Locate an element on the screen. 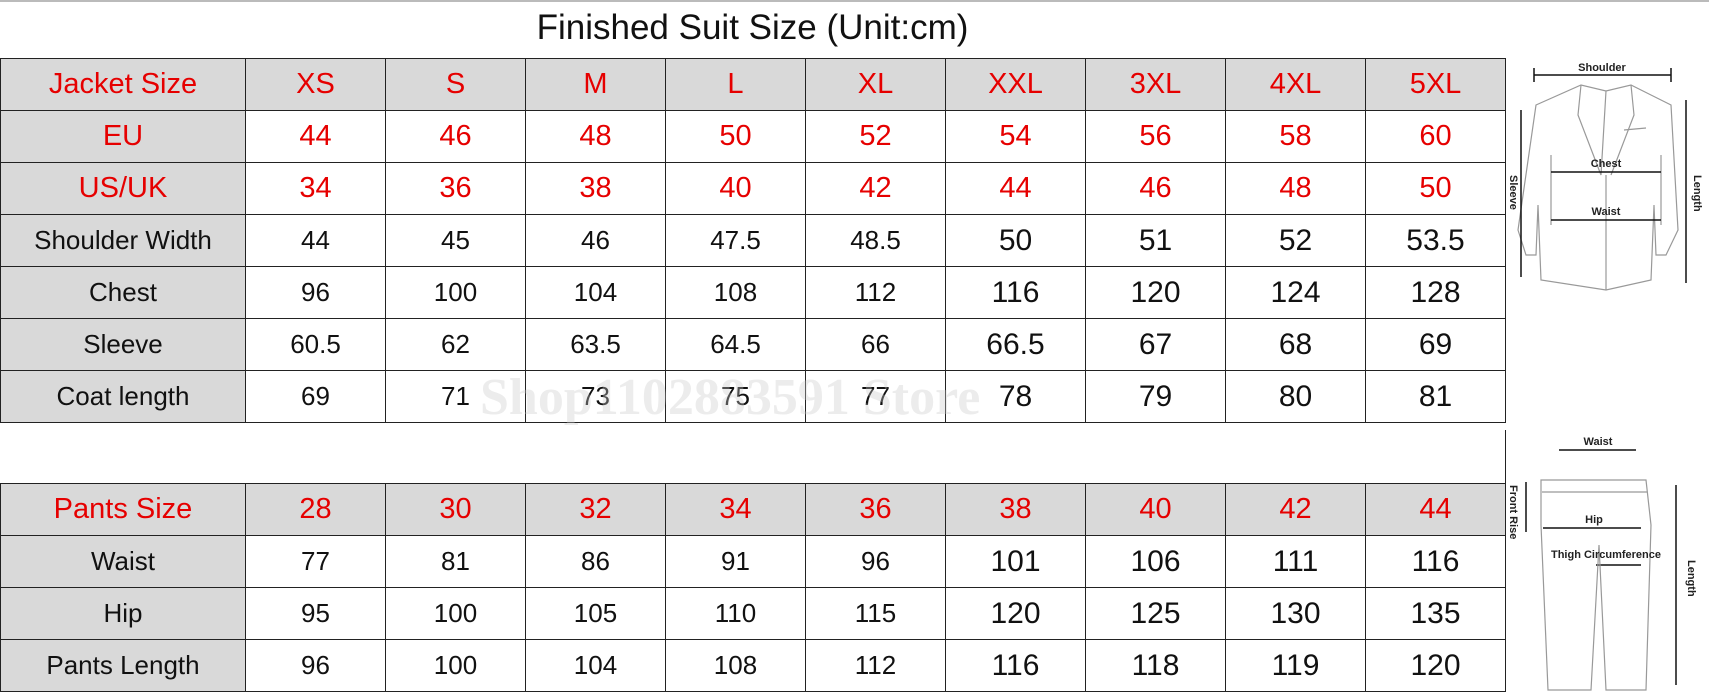  table-cell: 110 is located at coordinates (735, 613).